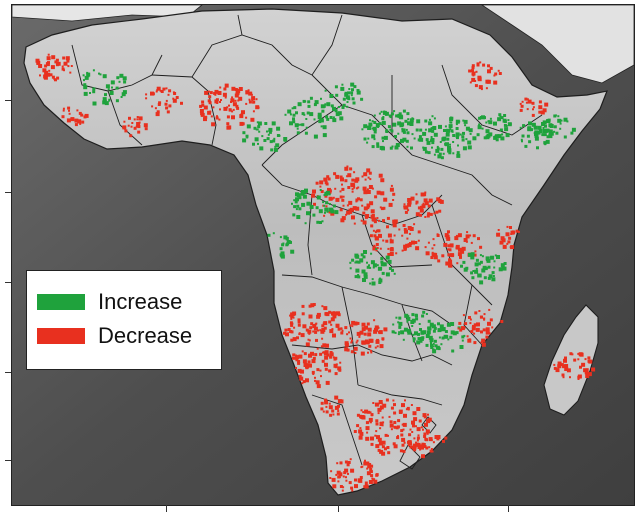  I want to click on legend-label-decrease: Decrease, so click(145, 335).